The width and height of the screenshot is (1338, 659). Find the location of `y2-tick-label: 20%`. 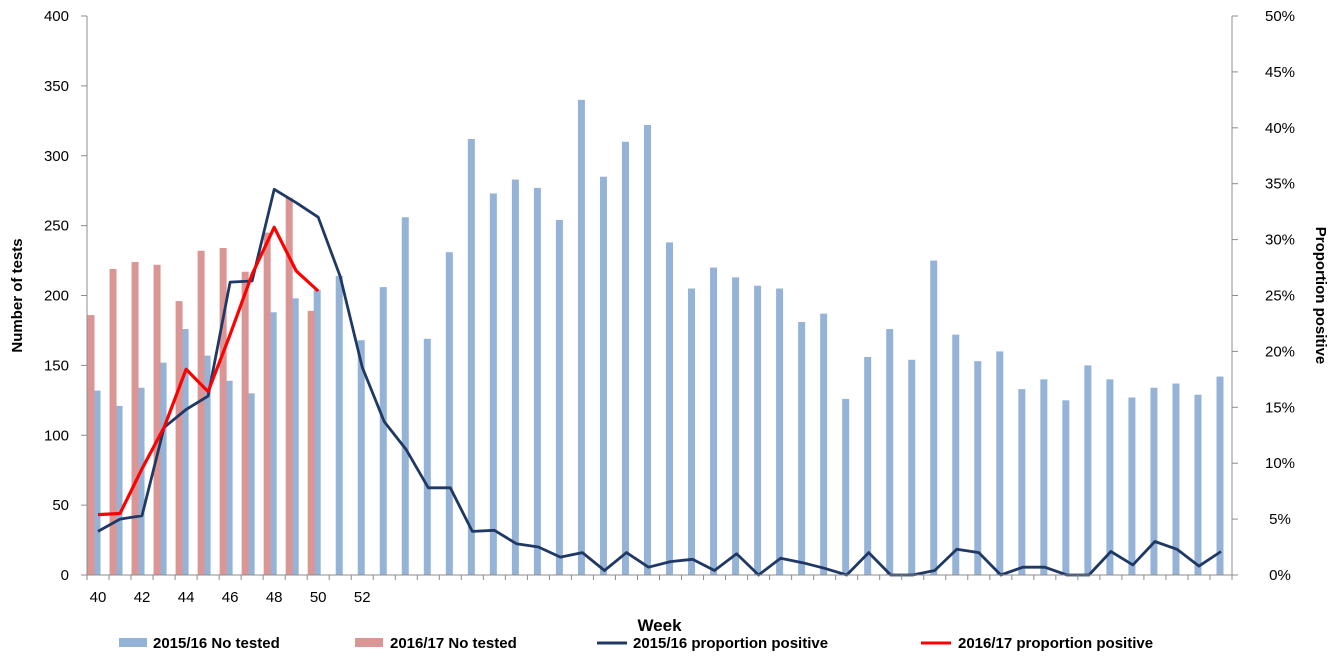

y2-tick-label: 20% is located at coordinates (1280, 351).